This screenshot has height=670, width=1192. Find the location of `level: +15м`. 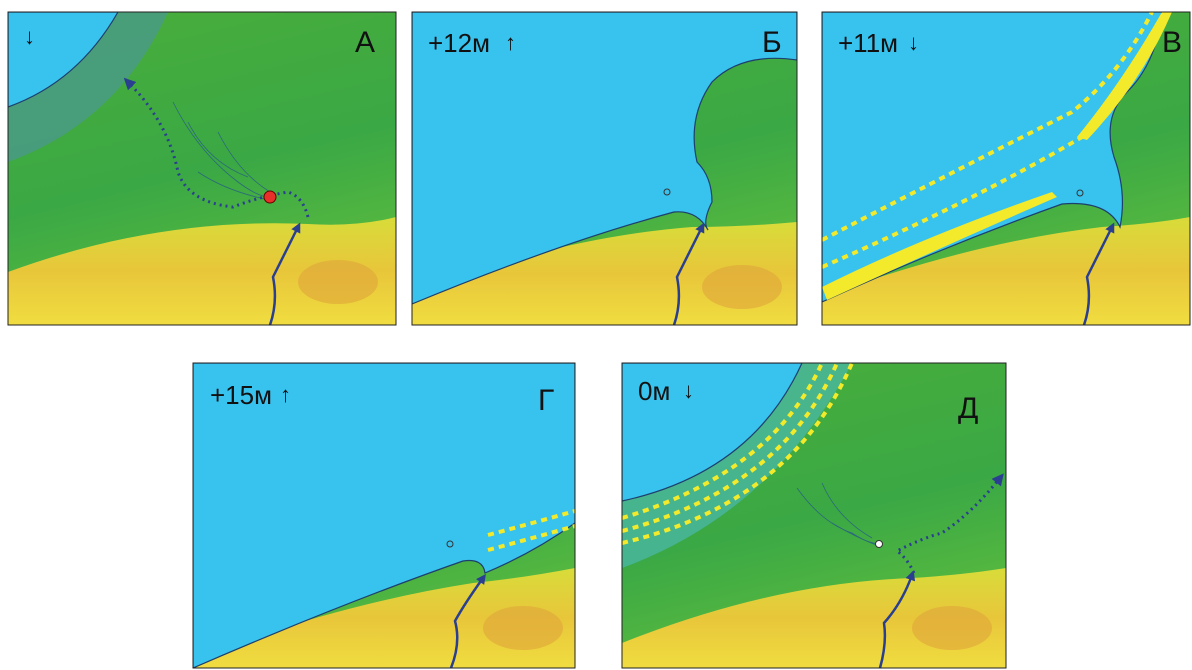

level: +15м is located at coordinates (241, 395).